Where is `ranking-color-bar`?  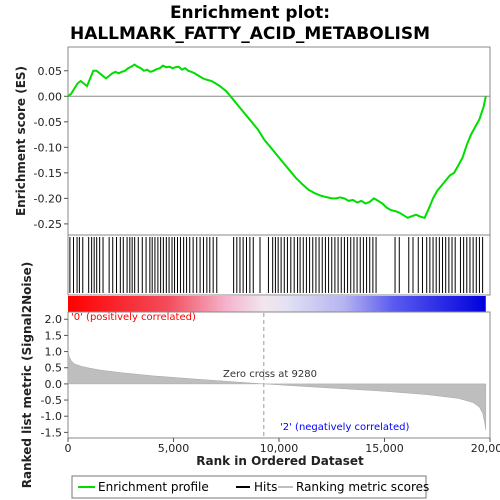 ranking-color-bar is located at coordinates (277, 304).